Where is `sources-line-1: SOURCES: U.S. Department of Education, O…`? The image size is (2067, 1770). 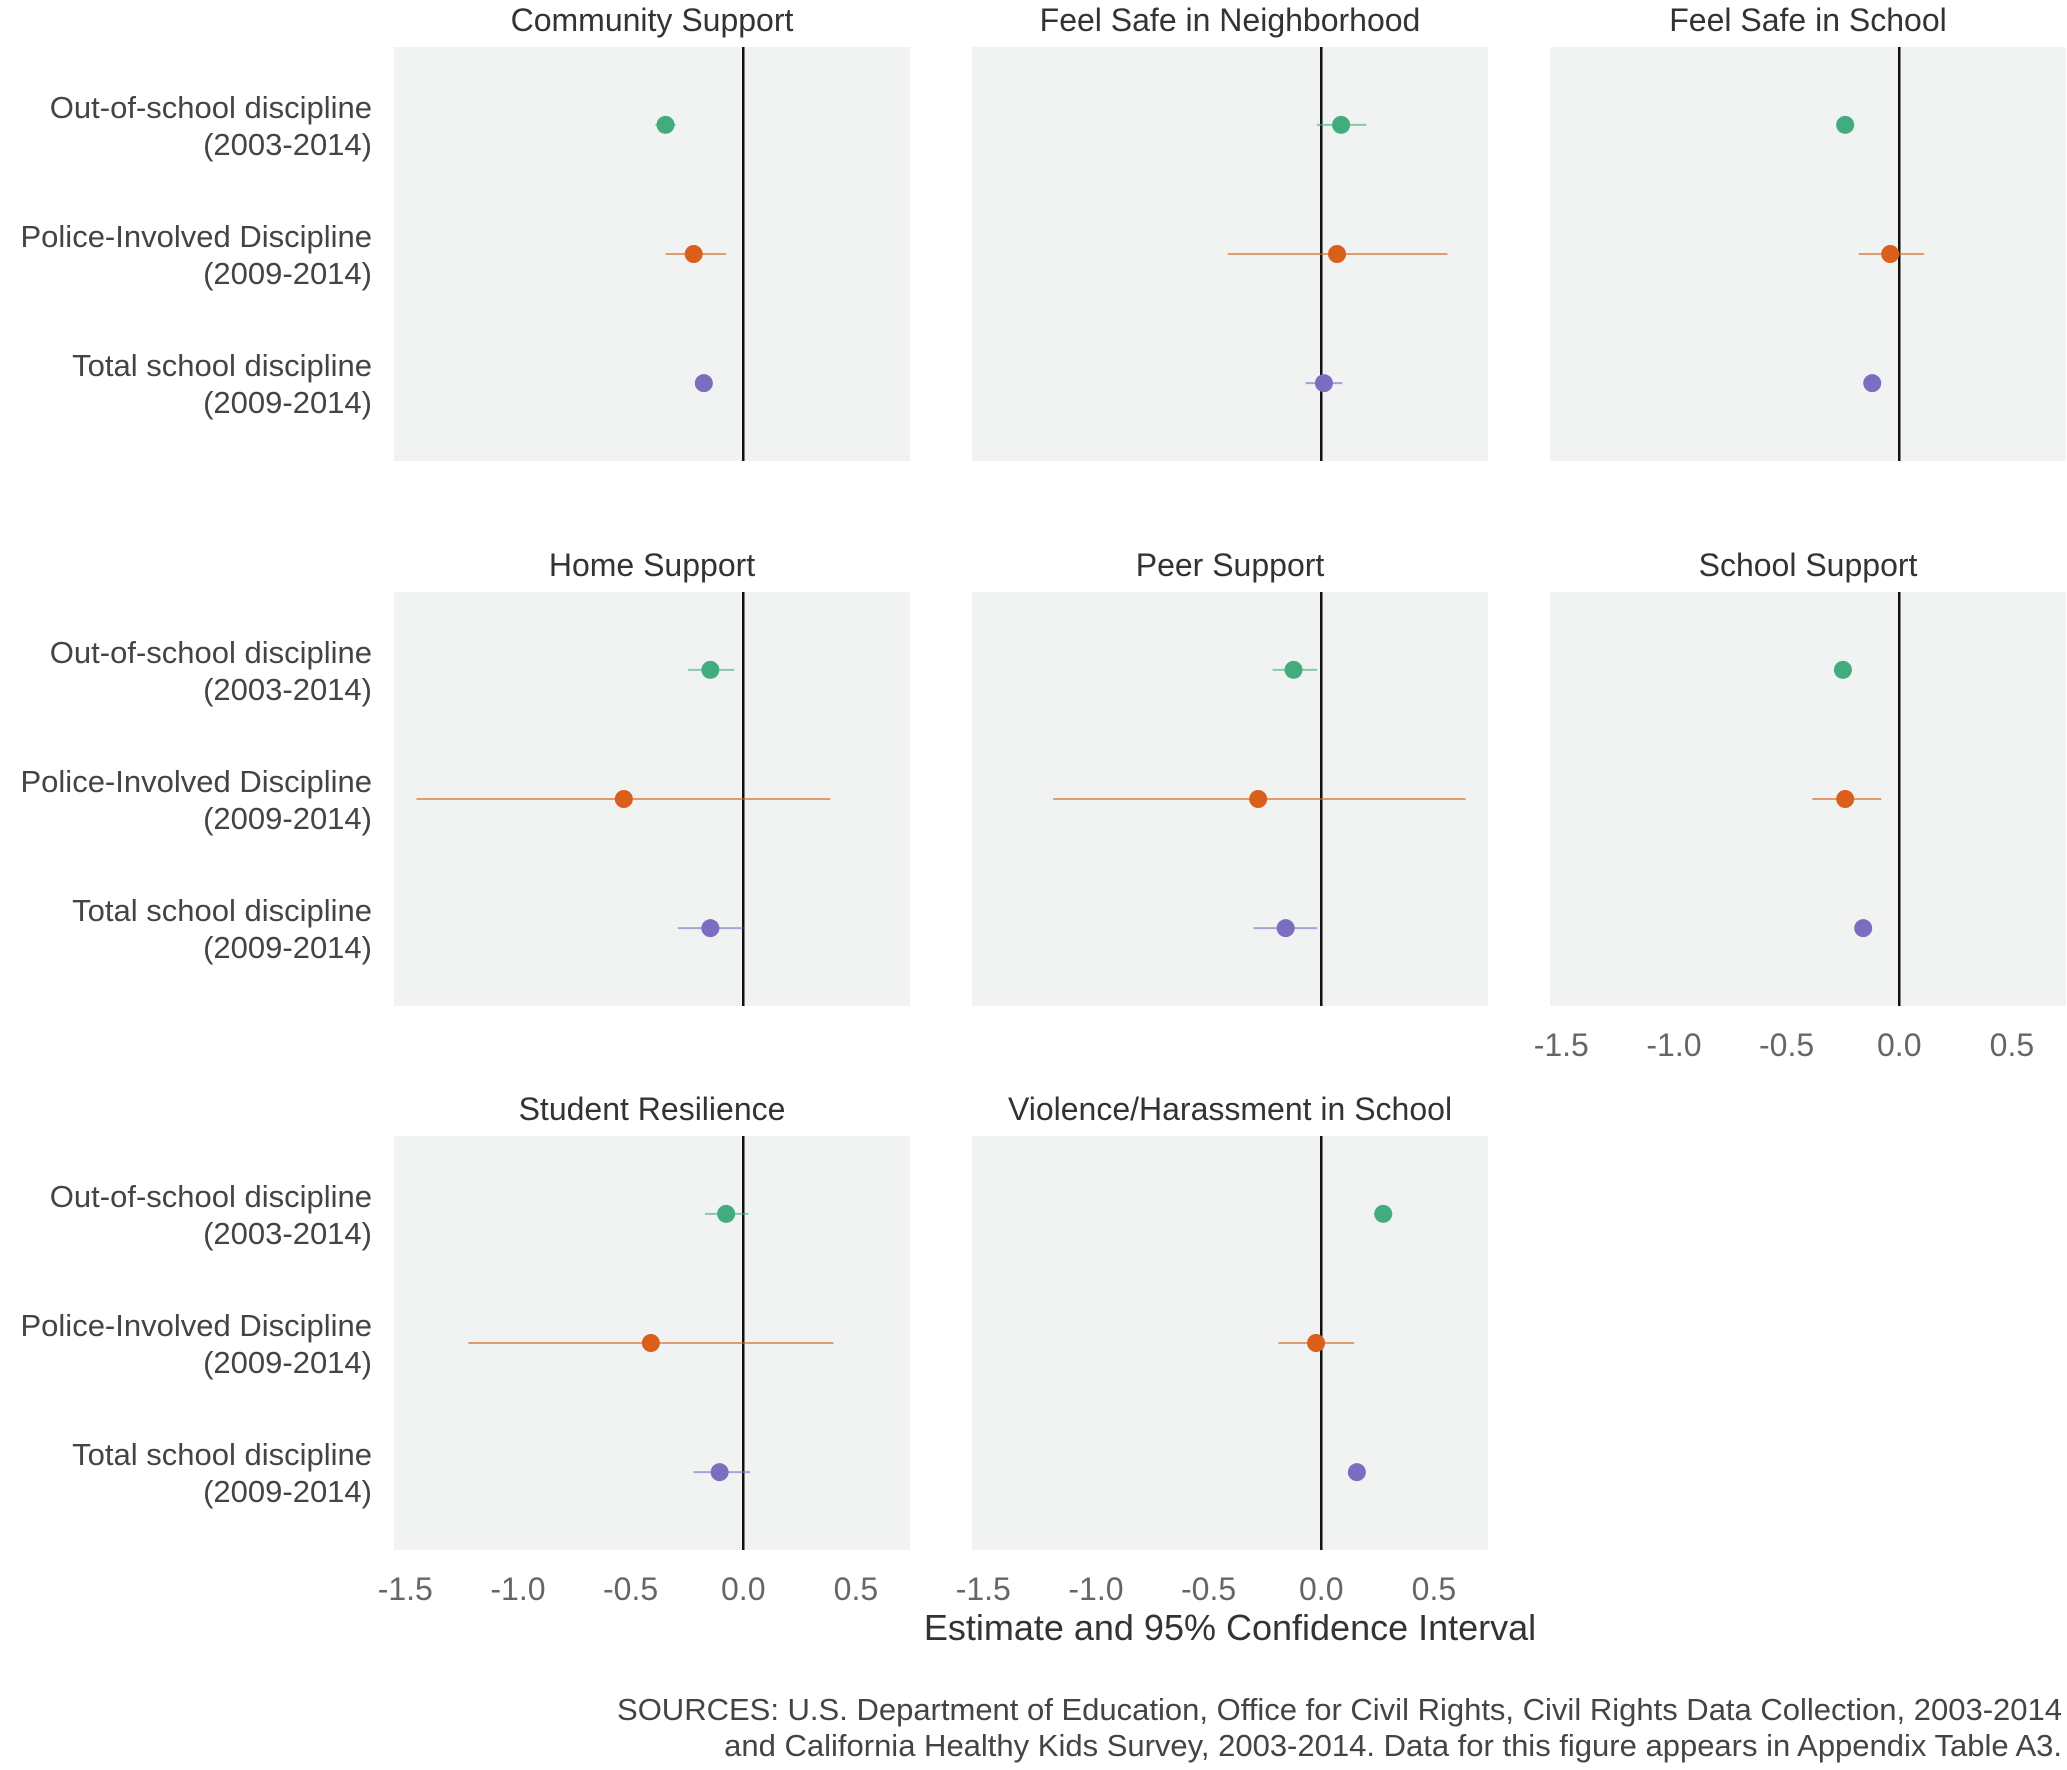 sources-line-1: SOURCES: U.S. Department of Education, O… is located at coordinates (1339, 1709).